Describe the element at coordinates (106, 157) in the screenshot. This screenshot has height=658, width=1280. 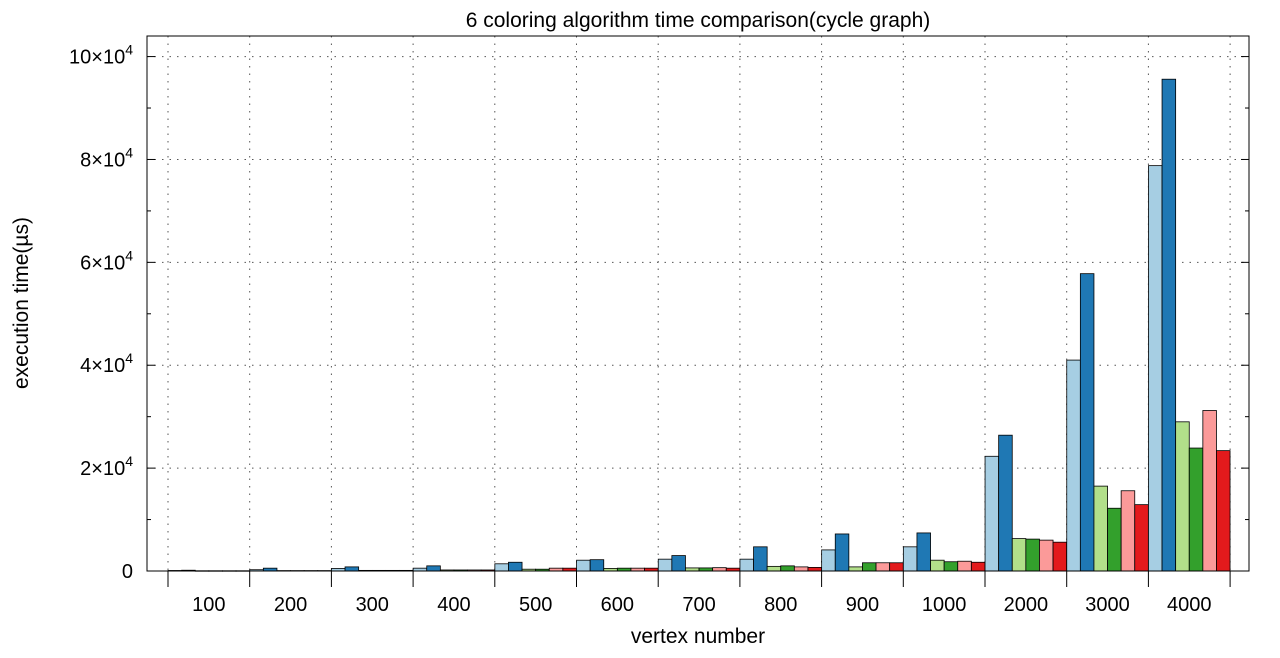
I see `y-tick-label: 8×10⁴` at that location.